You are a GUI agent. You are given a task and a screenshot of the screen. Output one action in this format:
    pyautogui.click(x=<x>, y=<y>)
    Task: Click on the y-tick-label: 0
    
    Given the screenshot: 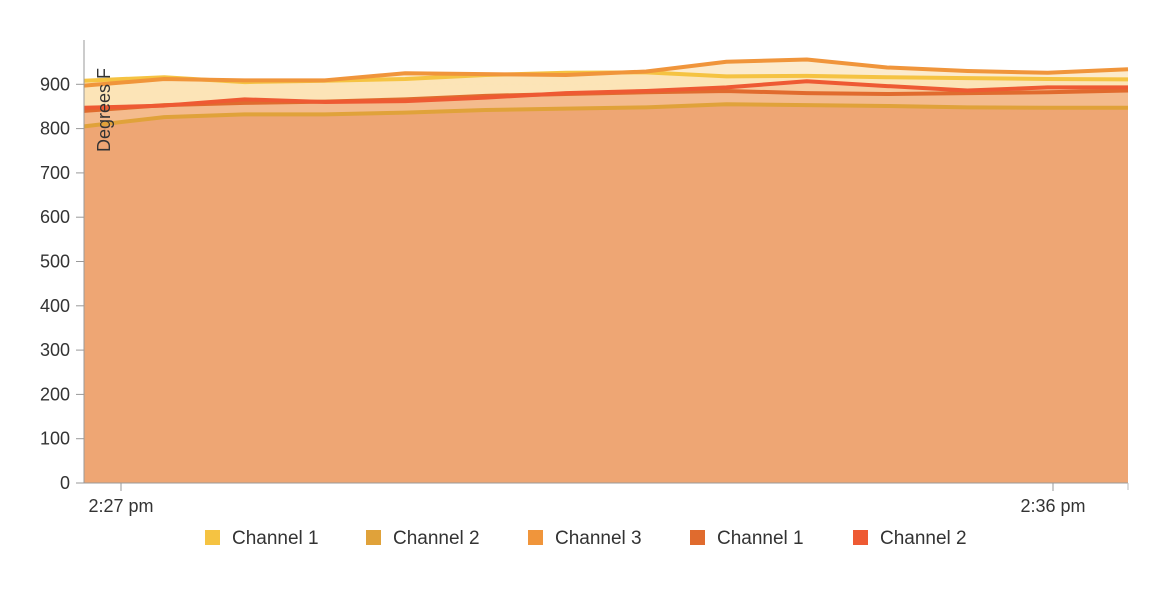 What is the action you would take?
    pyautogui.click(x=65, y=483)
    